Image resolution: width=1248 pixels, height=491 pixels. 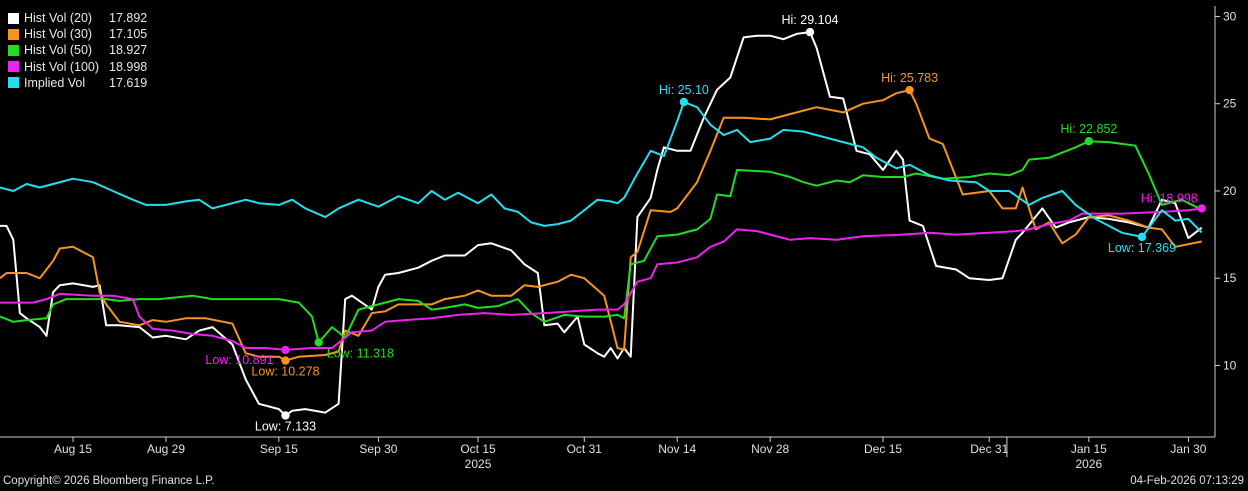 I want to click on y-tick-label: 10, so click(x=1230, y=365).